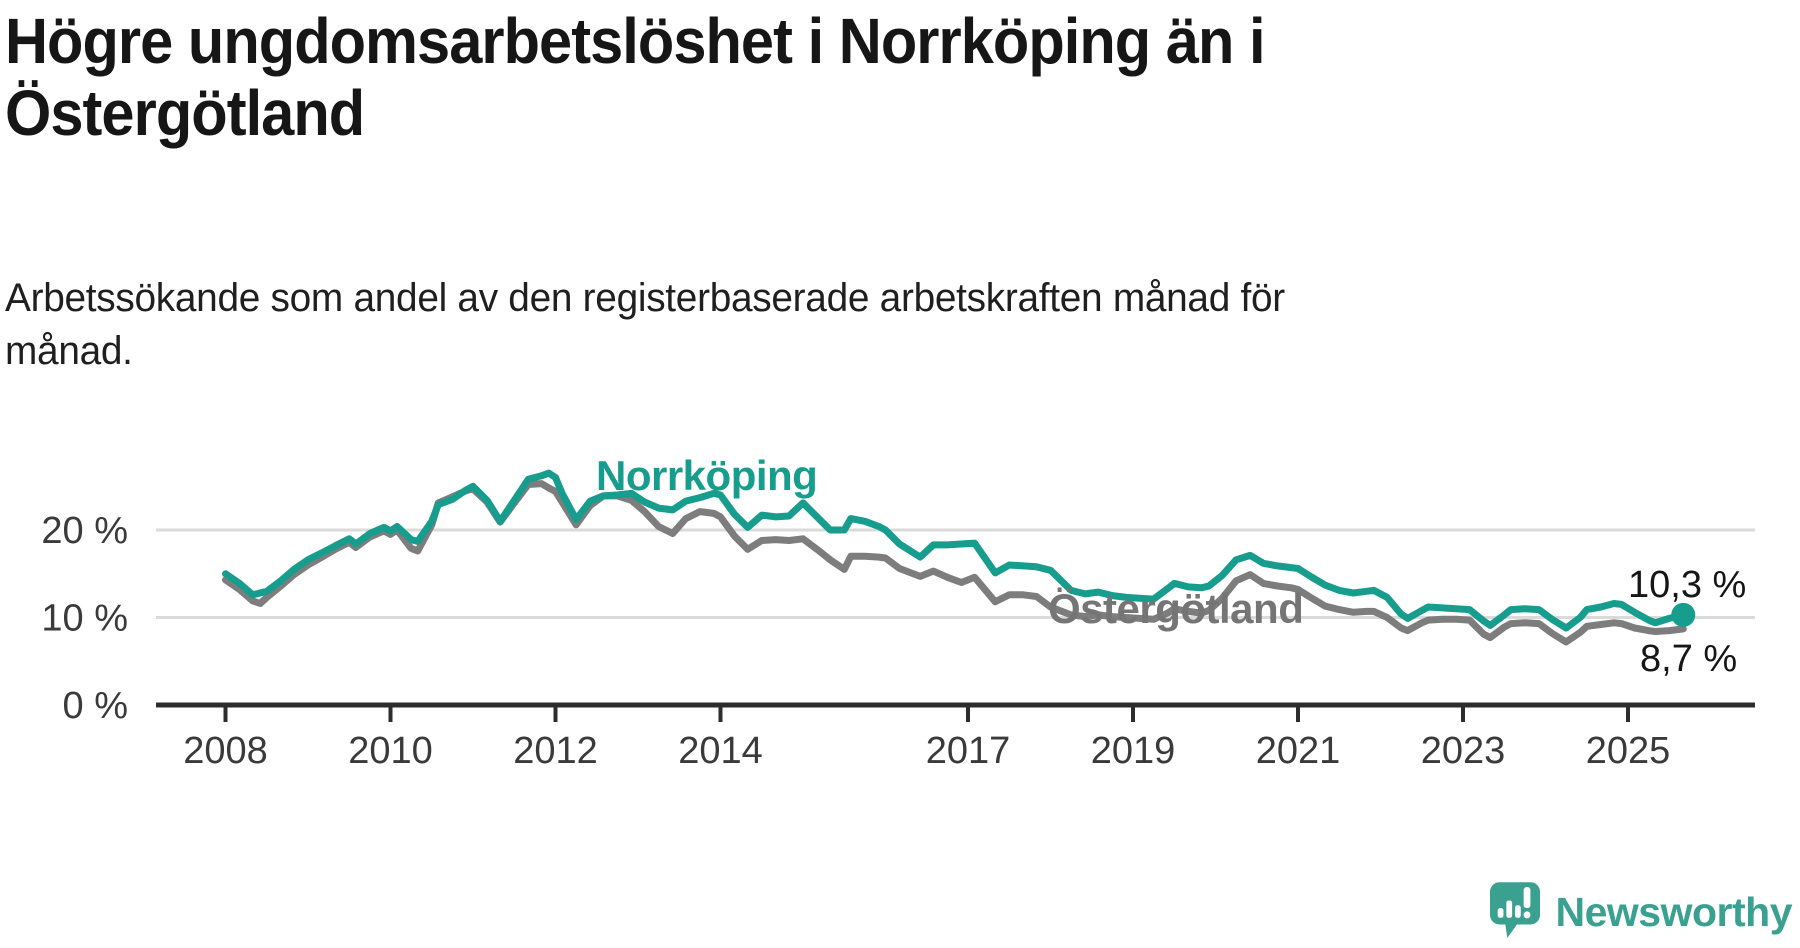  I want to click on x-axis-tick-label: 2017, so click(968, 751).